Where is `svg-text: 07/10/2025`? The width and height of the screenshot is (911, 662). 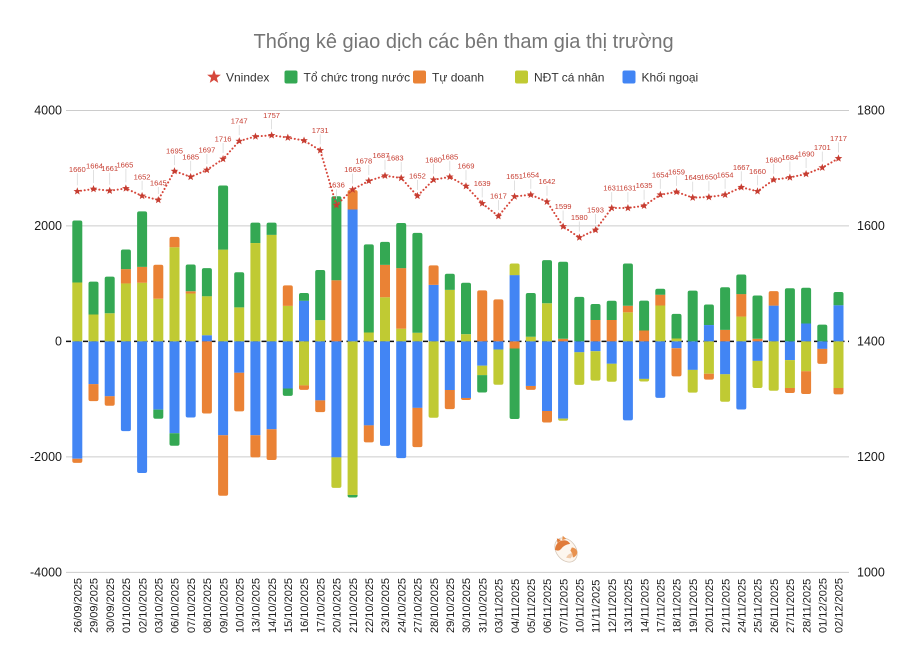 svg-text: 07/10/2025 is located at coordinates (192, 605).